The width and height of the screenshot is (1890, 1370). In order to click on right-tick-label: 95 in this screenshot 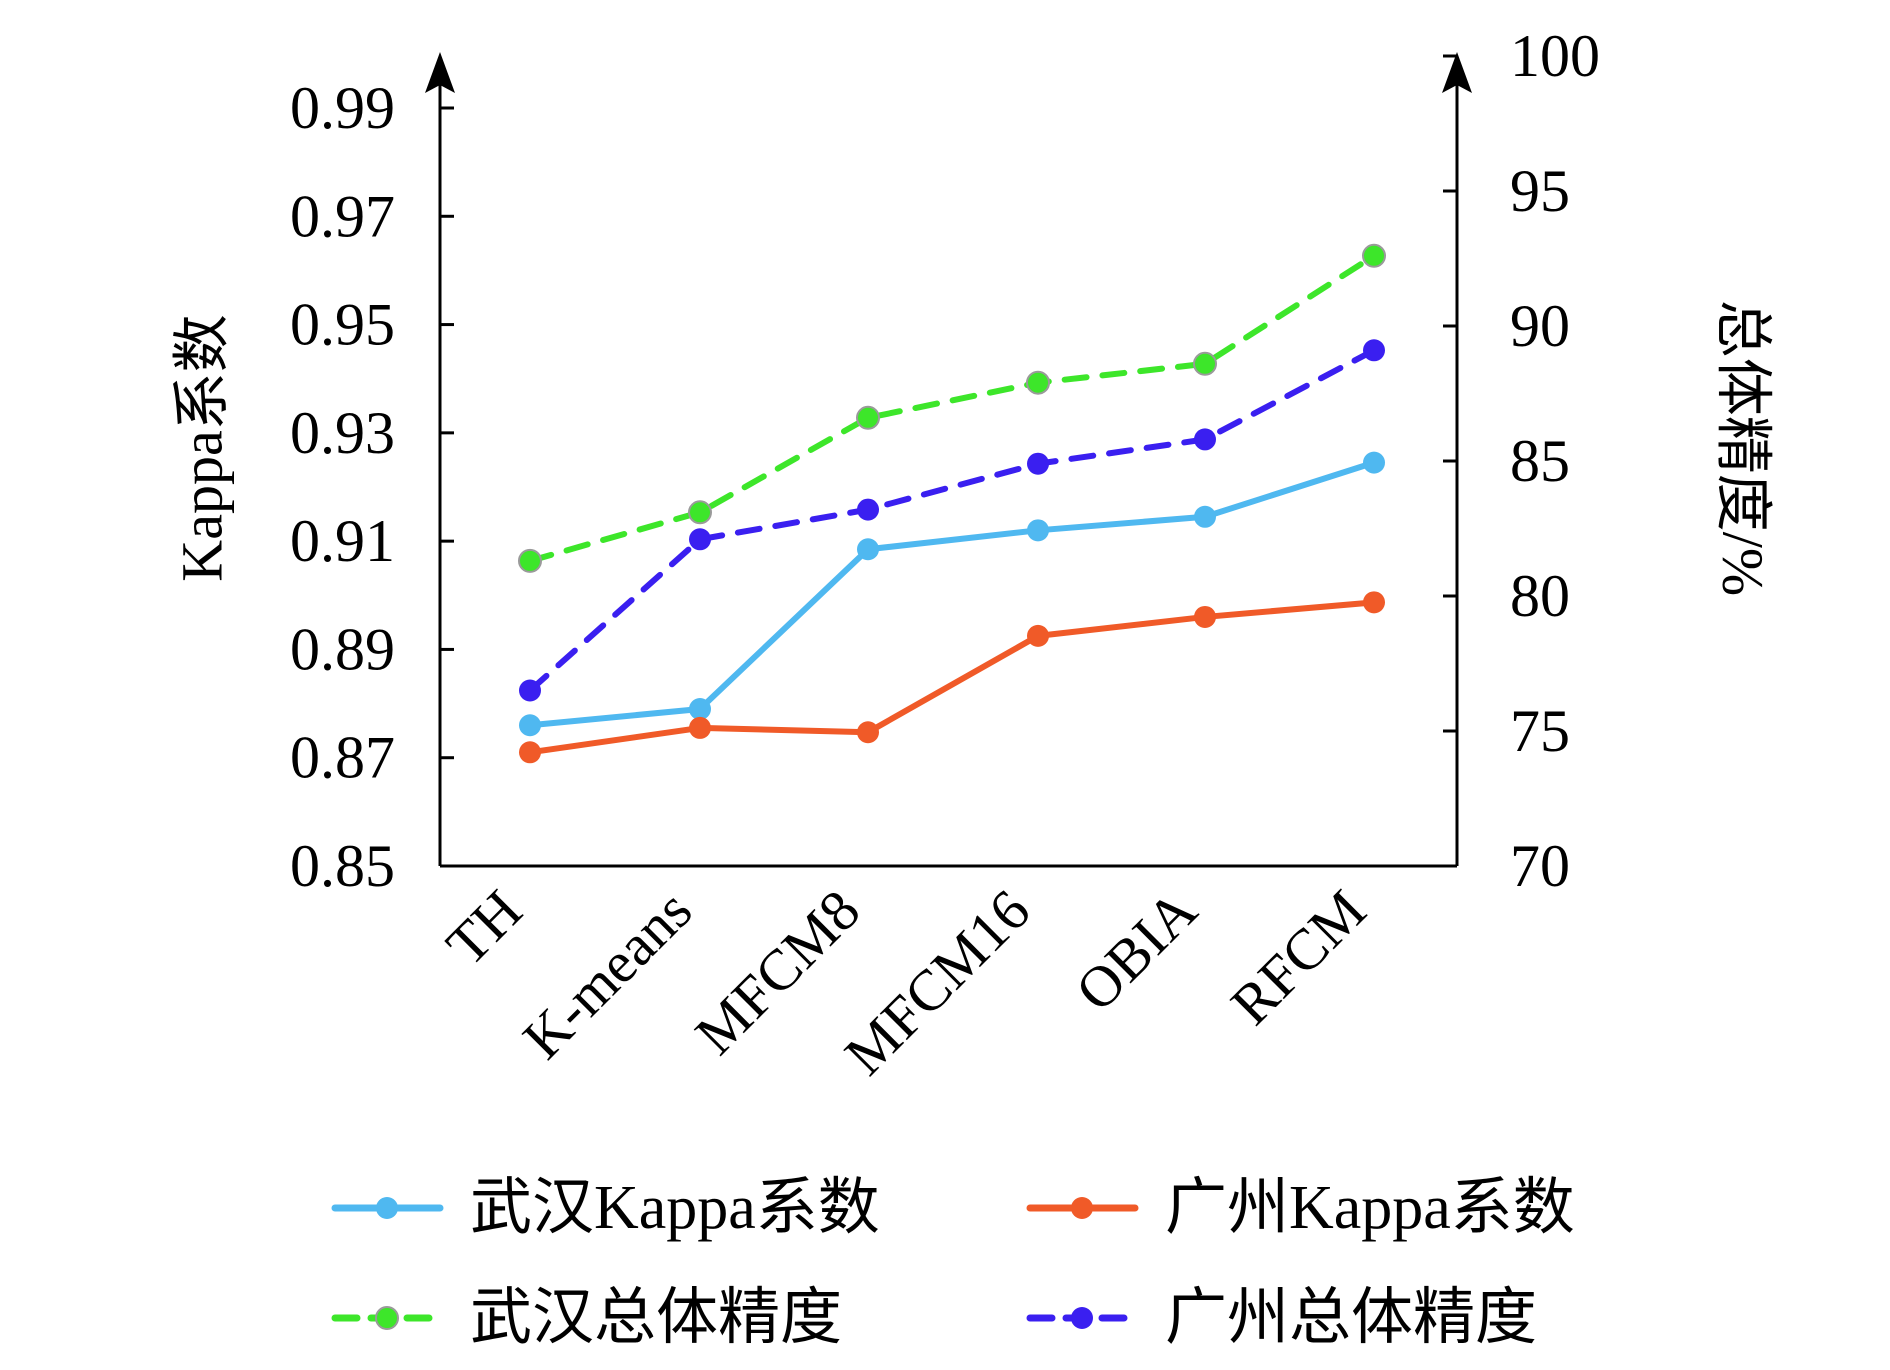, I will do `click(1540, 191)`.